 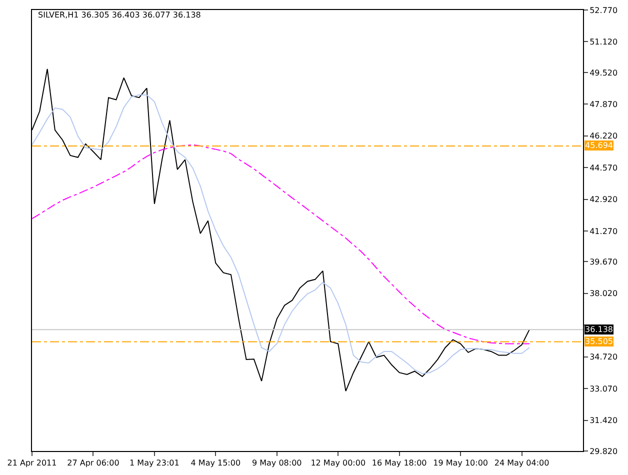 I want to click on y-tick-label: 41.270, so click(x=604, y=231).